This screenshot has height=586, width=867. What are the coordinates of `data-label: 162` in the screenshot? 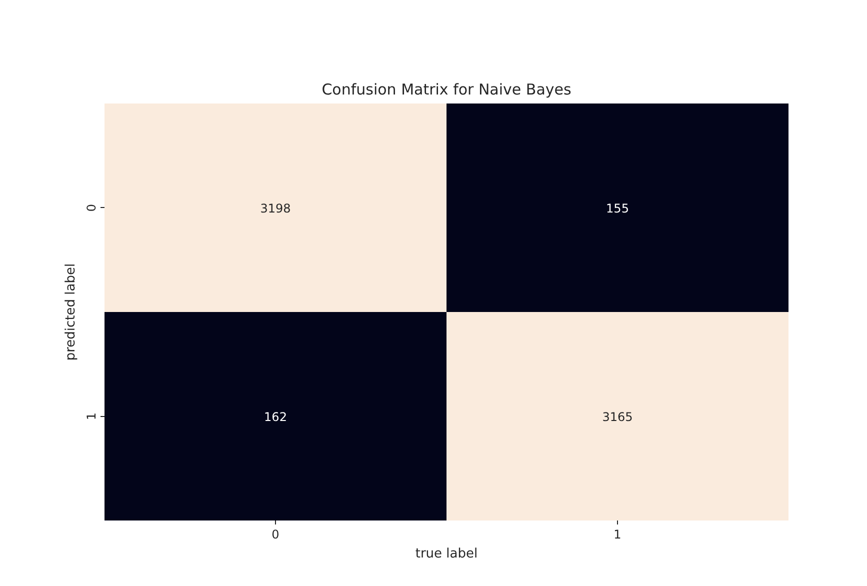 It's located at (275, 417).